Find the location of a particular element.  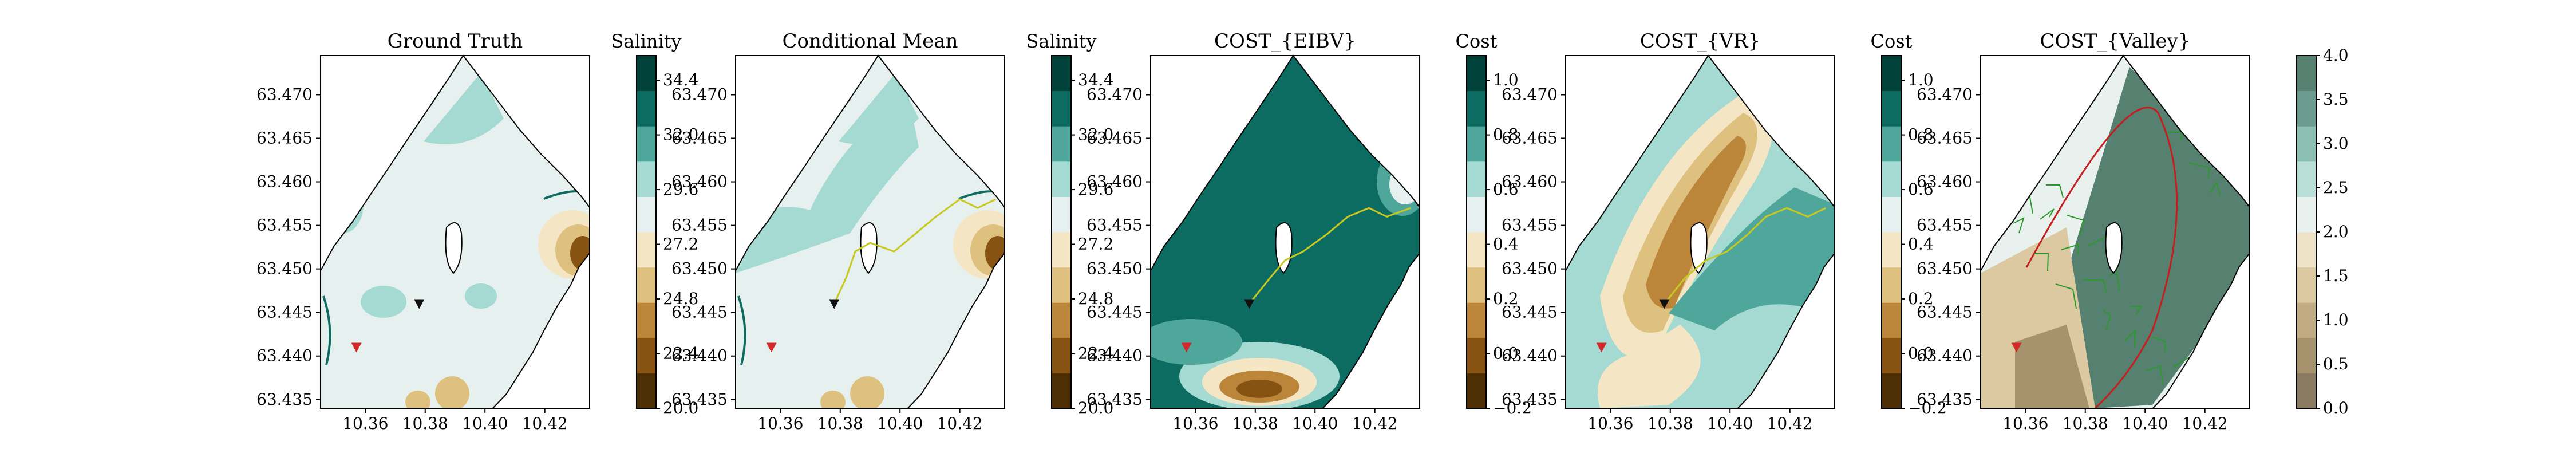

colorbar-tick-label: 24.8 is located at coordinates (680, 298).